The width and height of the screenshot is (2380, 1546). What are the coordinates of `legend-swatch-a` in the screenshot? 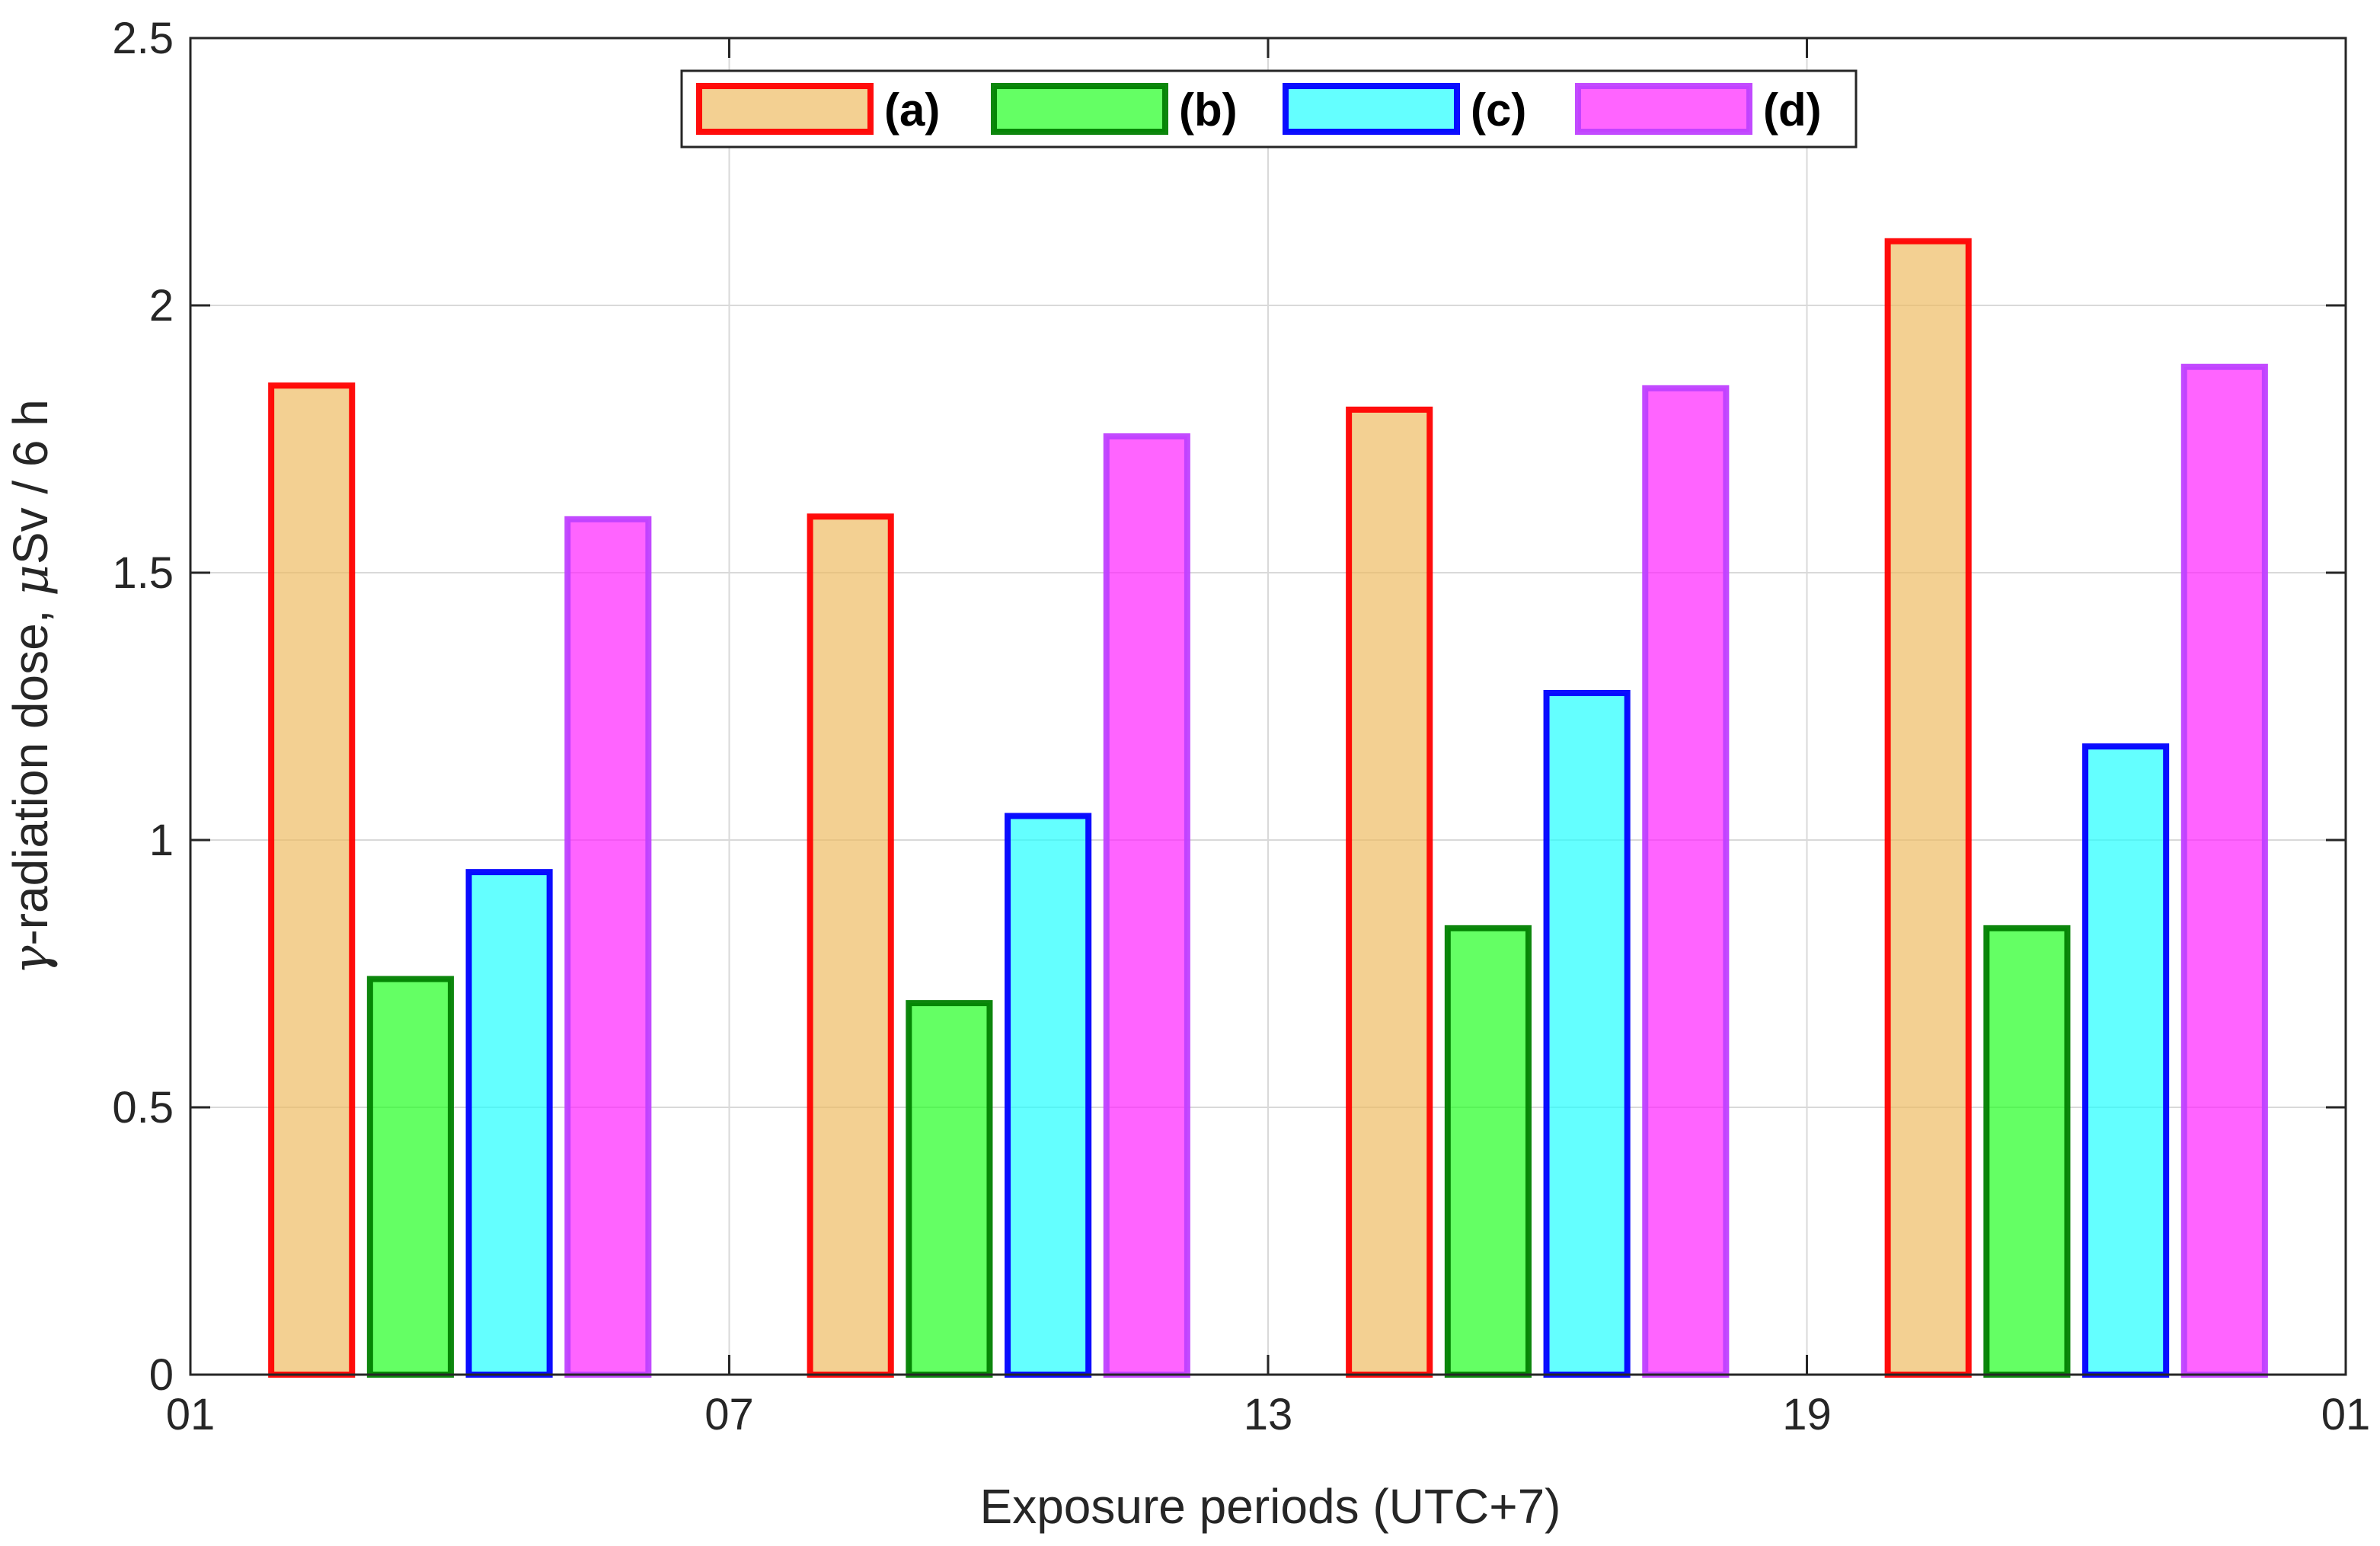 It's located at (785, 109).